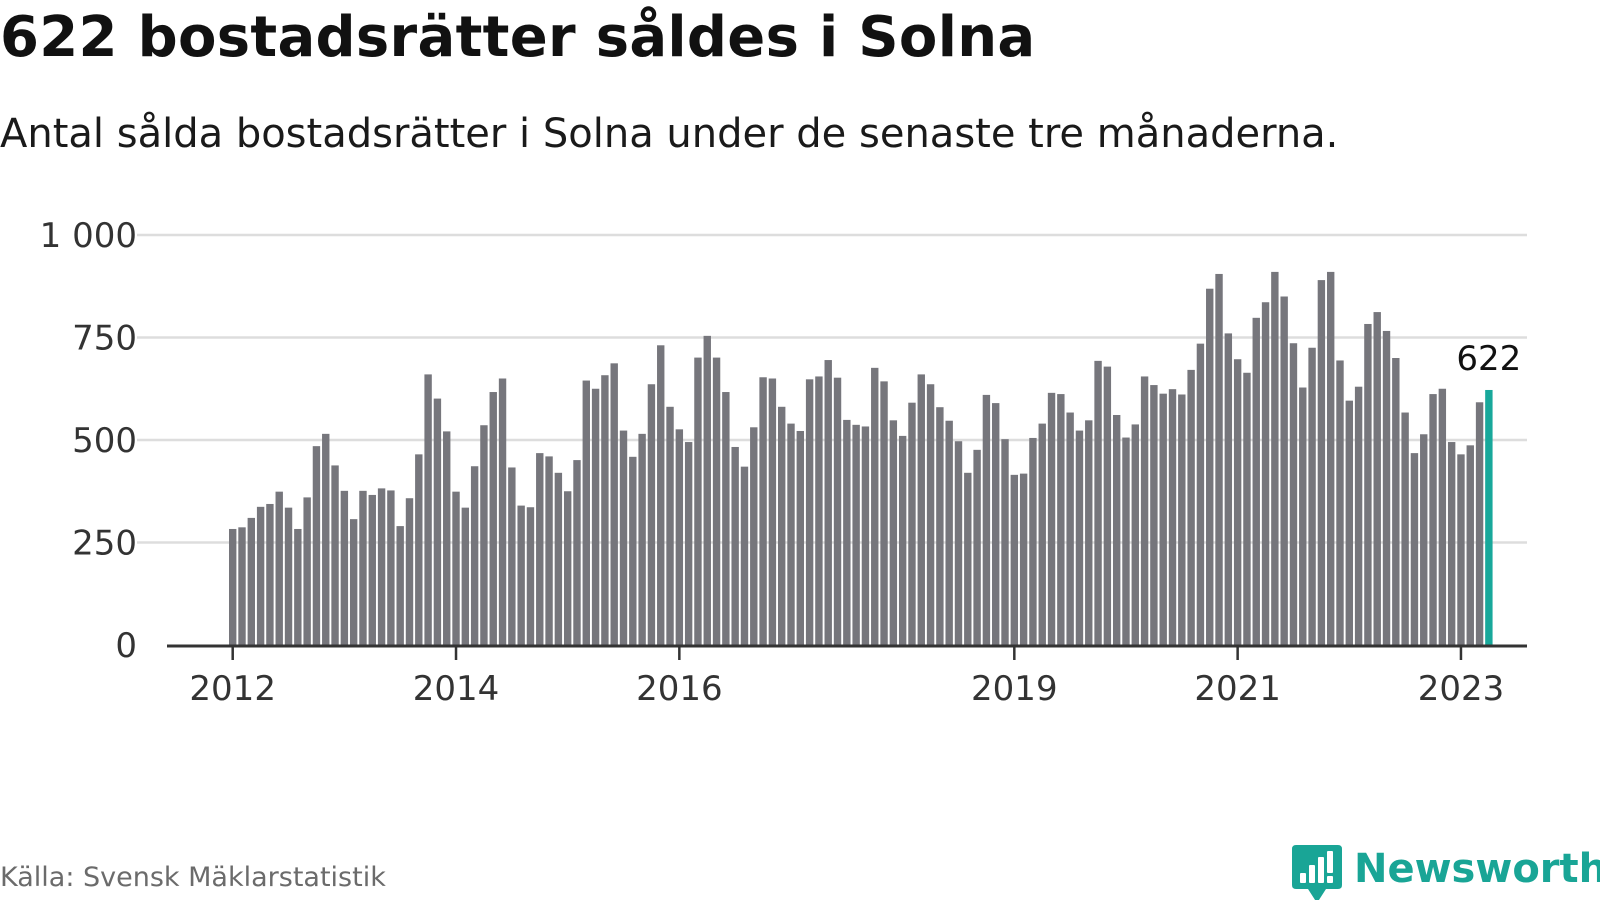 The height and width of the screenshot is (900, 1600). I want to click on x-tick-label: 2023, so click(1461, 689).